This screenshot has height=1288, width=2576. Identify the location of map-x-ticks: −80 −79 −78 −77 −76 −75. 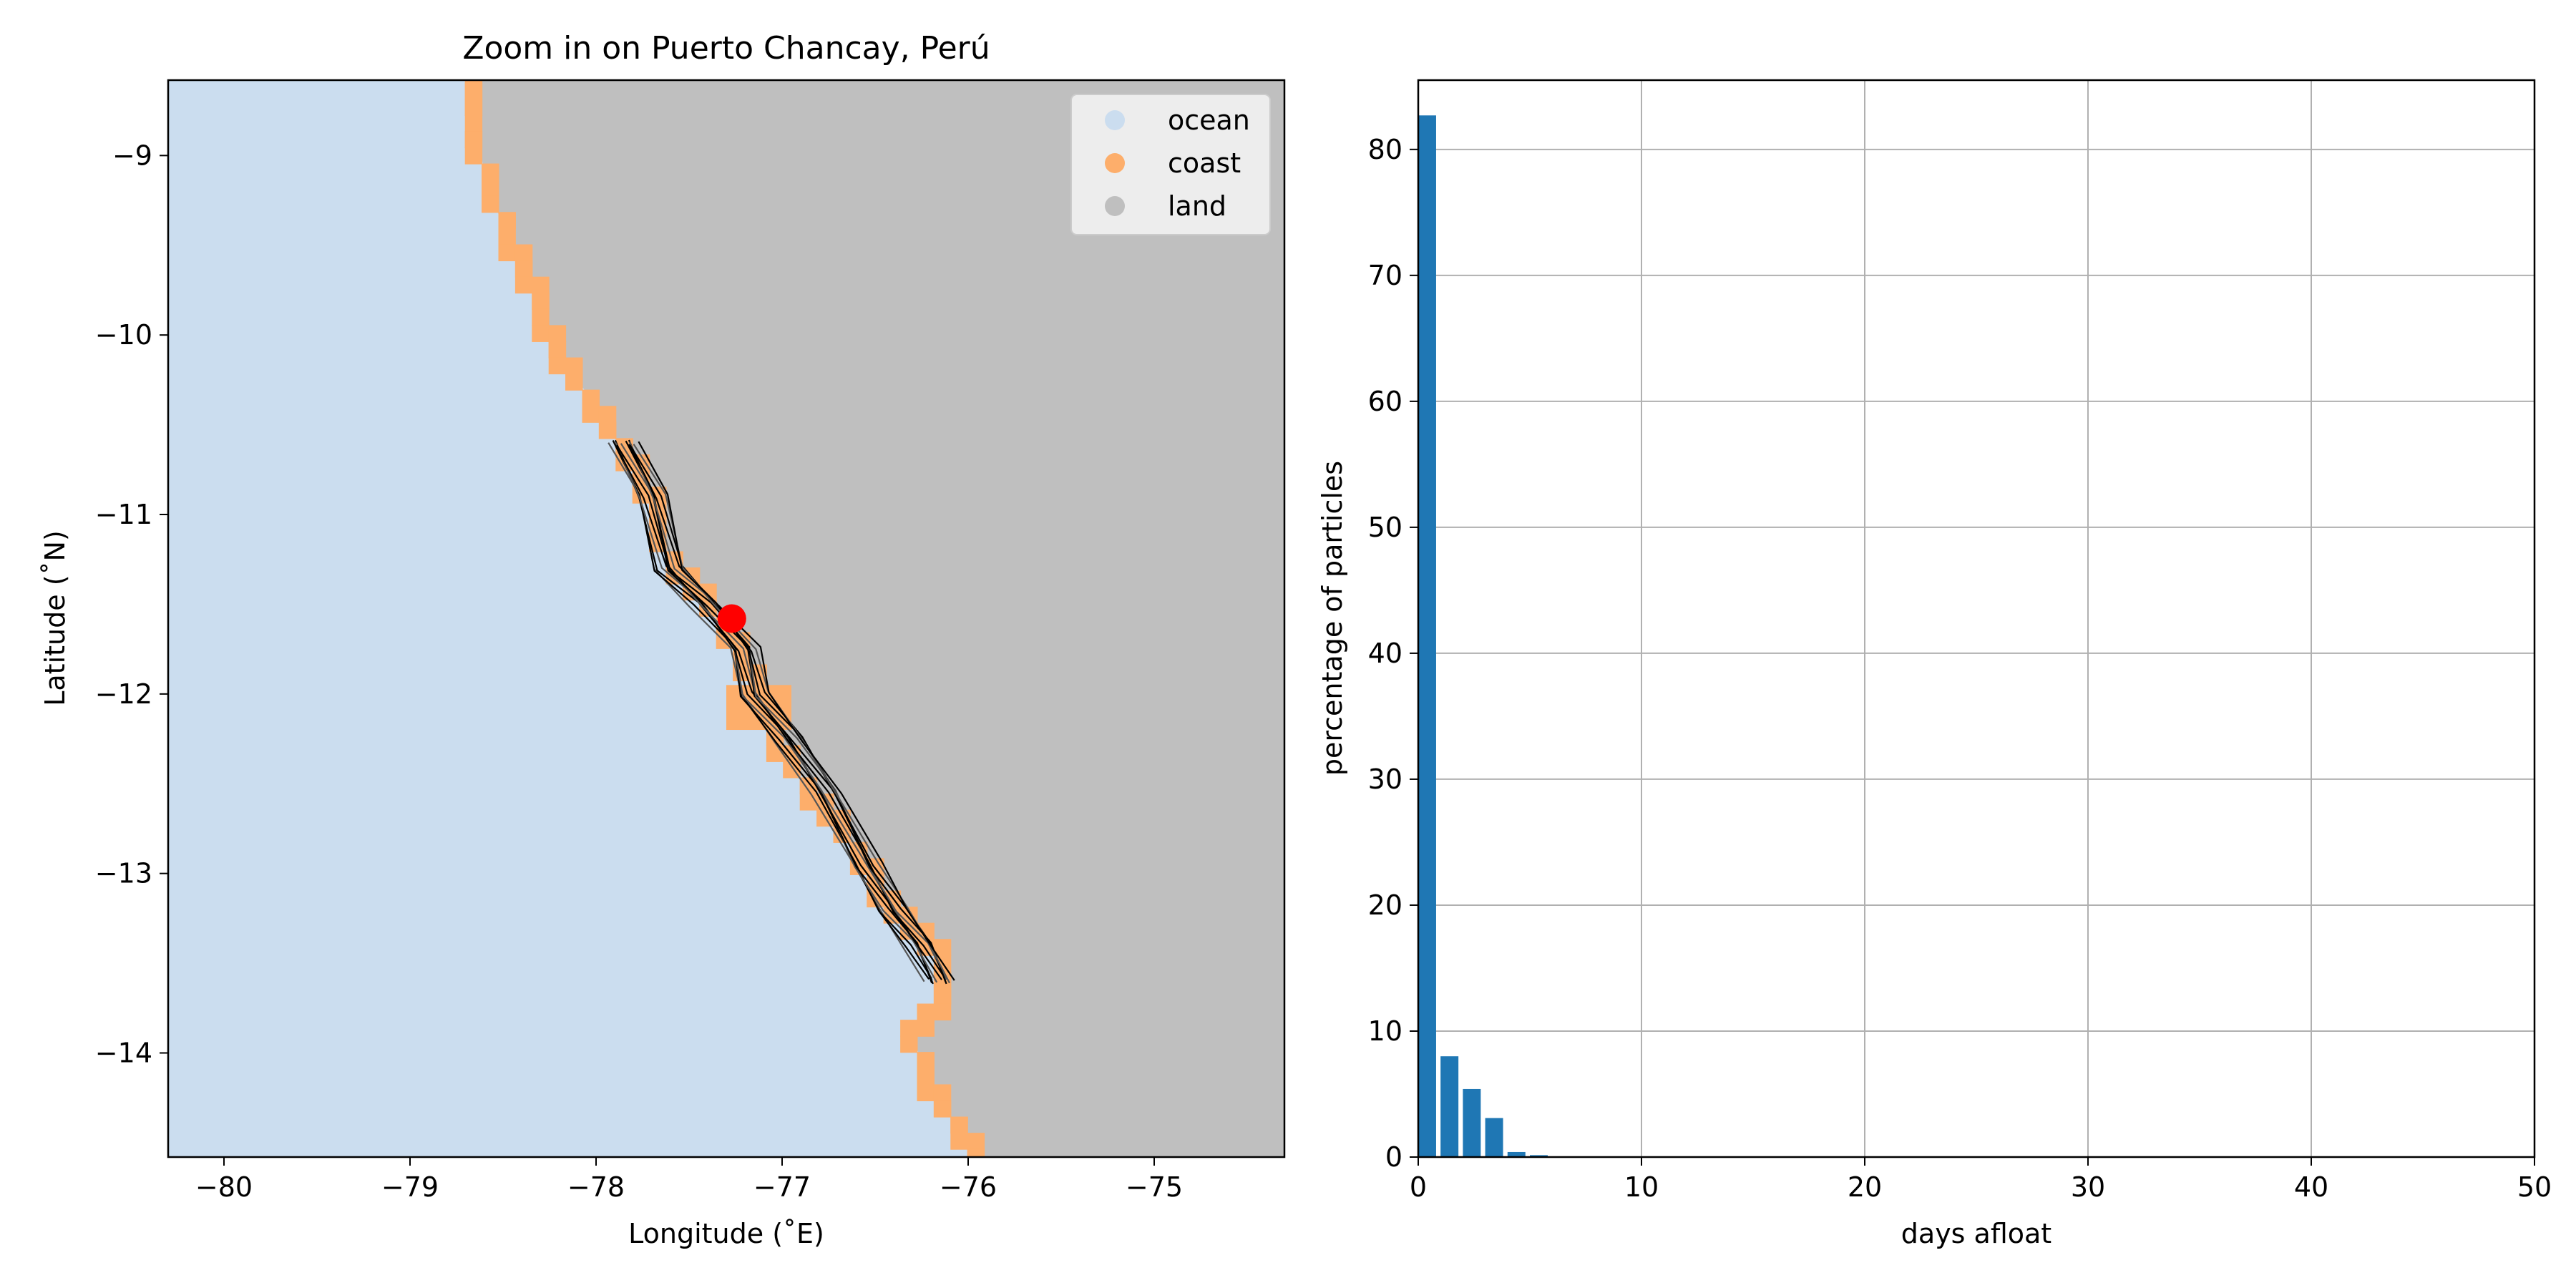
(689, 1180).